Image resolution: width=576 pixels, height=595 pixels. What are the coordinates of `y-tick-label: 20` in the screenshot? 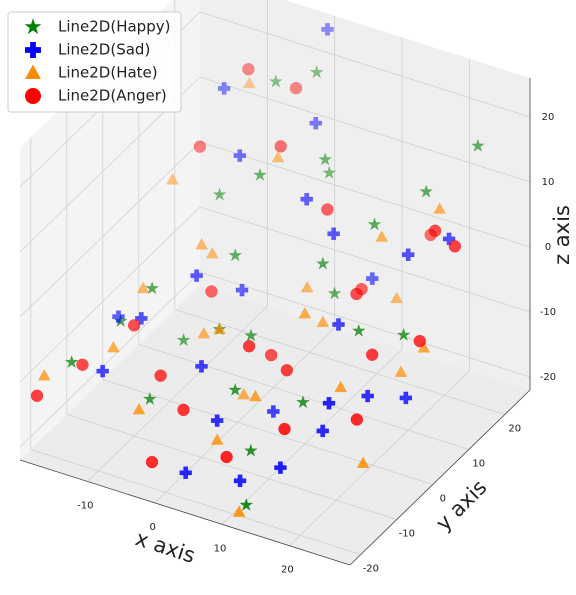 It's located at (514, 429).